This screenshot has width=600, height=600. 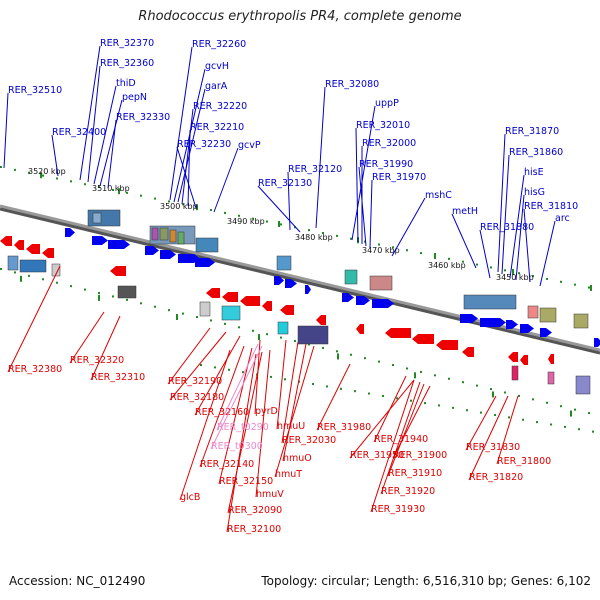 What do you see at coordinates (387, 103) in the screenshot?
I see `forward-gene-label: uppP` at bounding box center [387, 103].